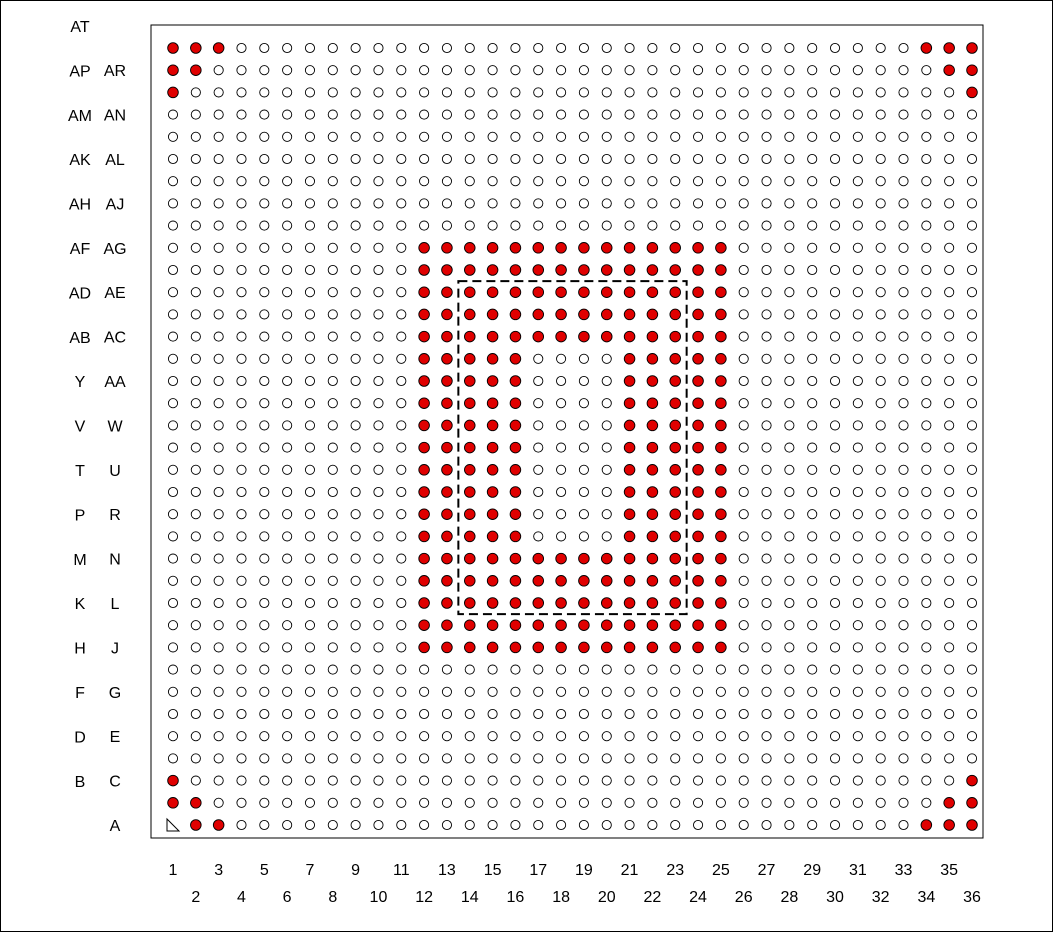  Describe the element at coordinates (80, 782) in the screenshot. I see `row-label-B: B` at that location.